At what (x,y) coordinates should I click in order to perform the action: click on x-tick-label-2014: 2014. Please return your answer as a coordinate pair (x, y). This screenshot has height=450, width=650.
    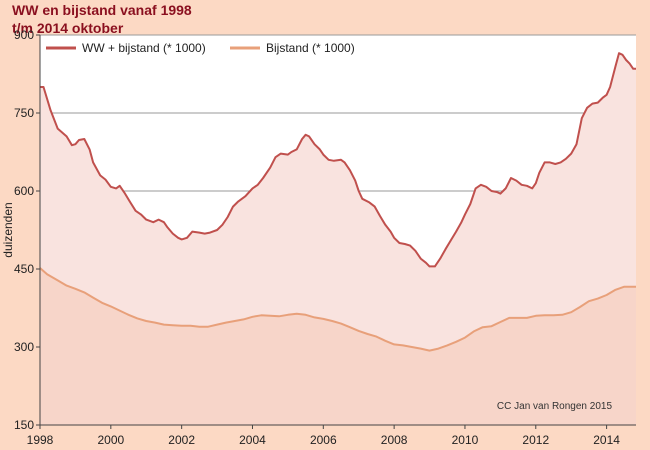
    Looking at the image, I should click on (606, 440).